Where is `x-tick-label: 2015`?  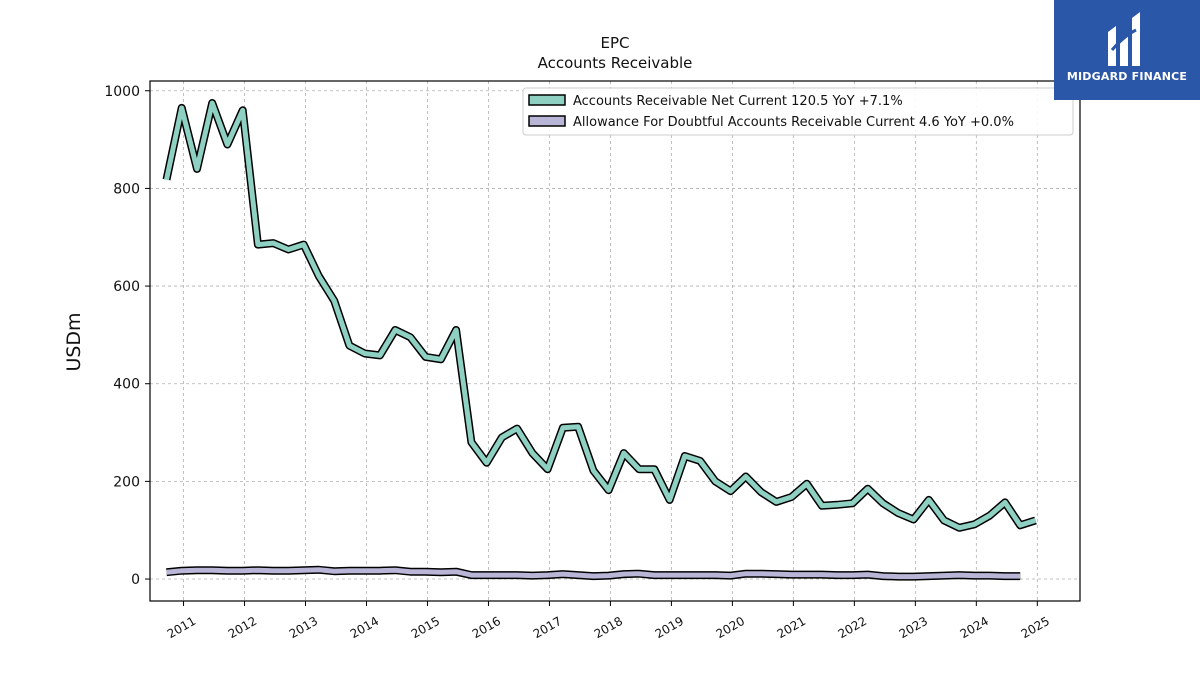
x-tick-label: 2015 is located at coordinates (425, 627).